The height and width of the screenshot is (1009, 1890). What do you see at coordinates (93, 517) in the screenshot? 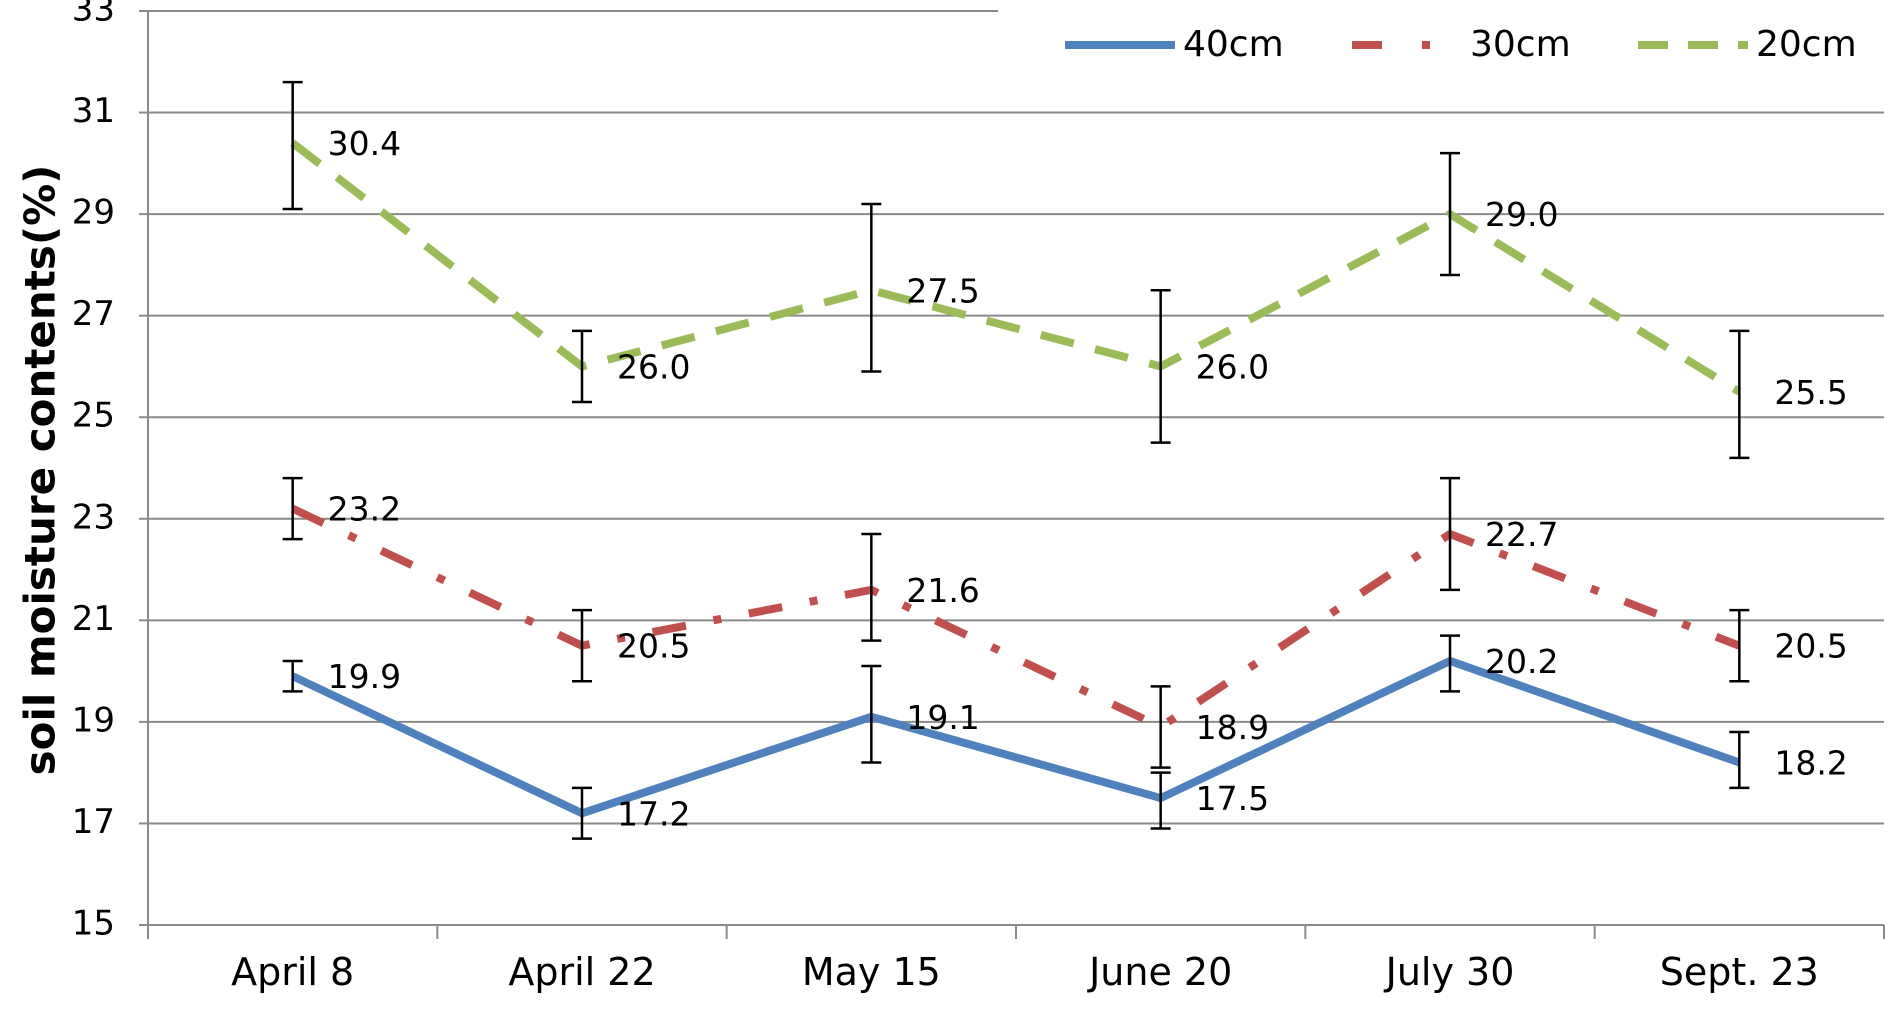
I see `y-tick-label: 23` at bounding box center [93, 517].